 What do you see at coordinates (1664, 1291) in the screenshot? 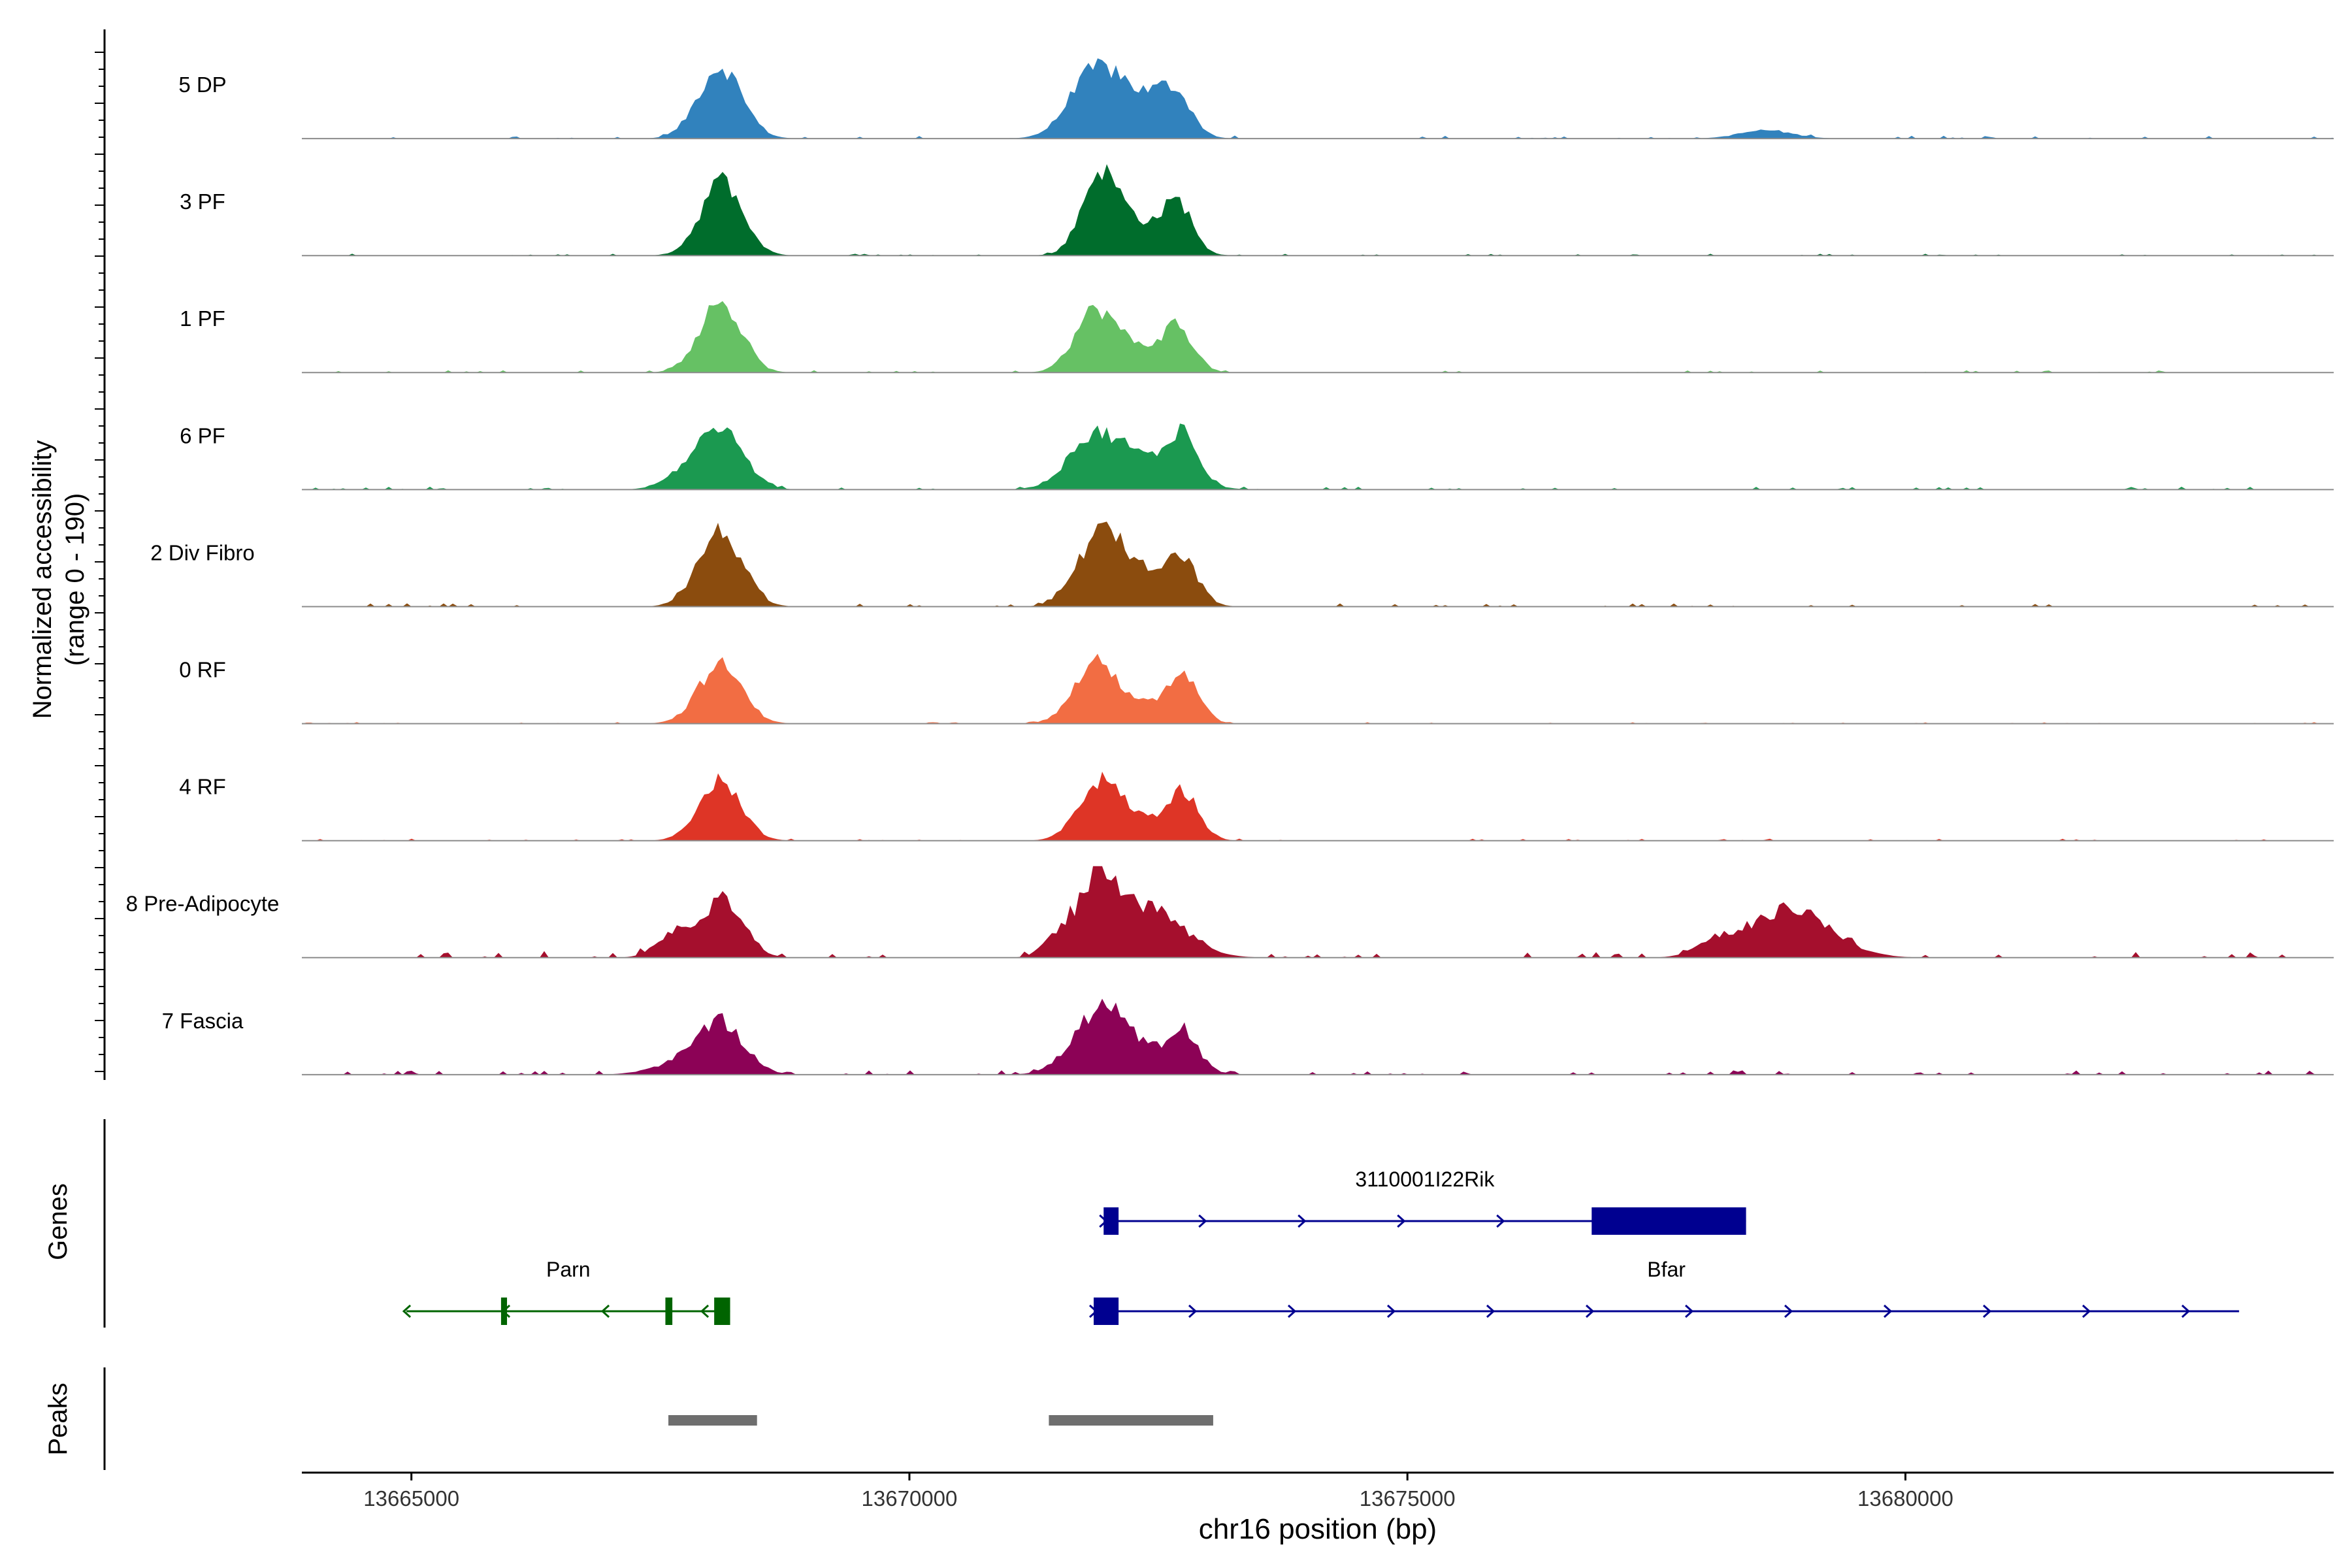
I see `gene-bfar: Bfar` at bounding box center [1664, 1291].